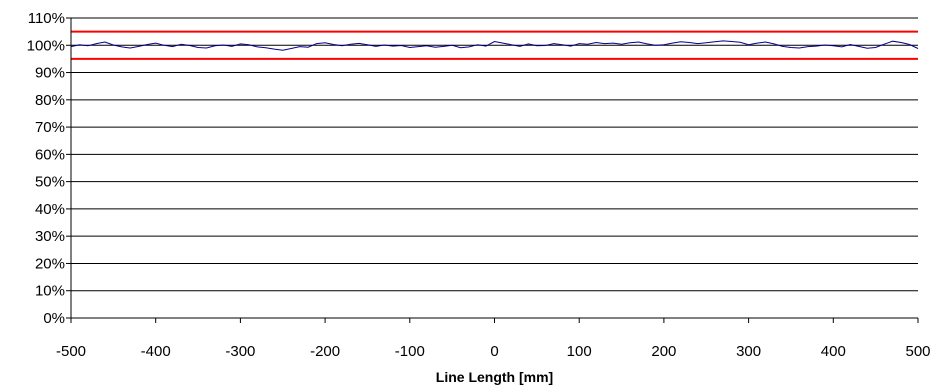  I want to click on x-tick-label: 100, so click(579, 351).